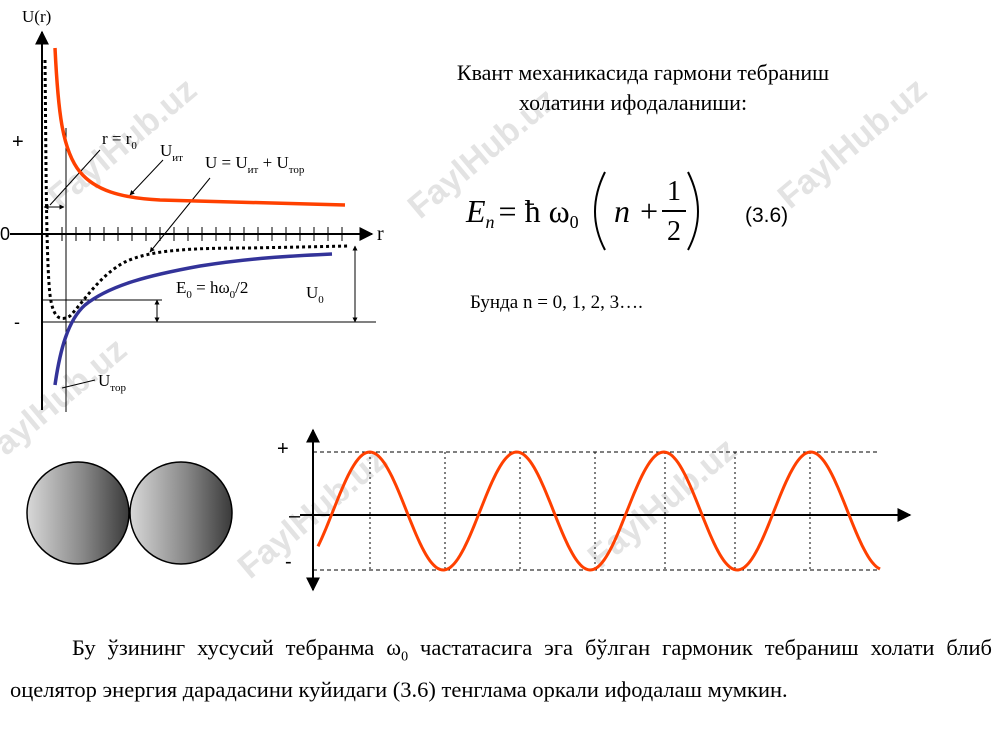 Image resolution: width=1000 pixels, height=750 pixels. I want to click on r0-label: r = r0, so click(119, 140).